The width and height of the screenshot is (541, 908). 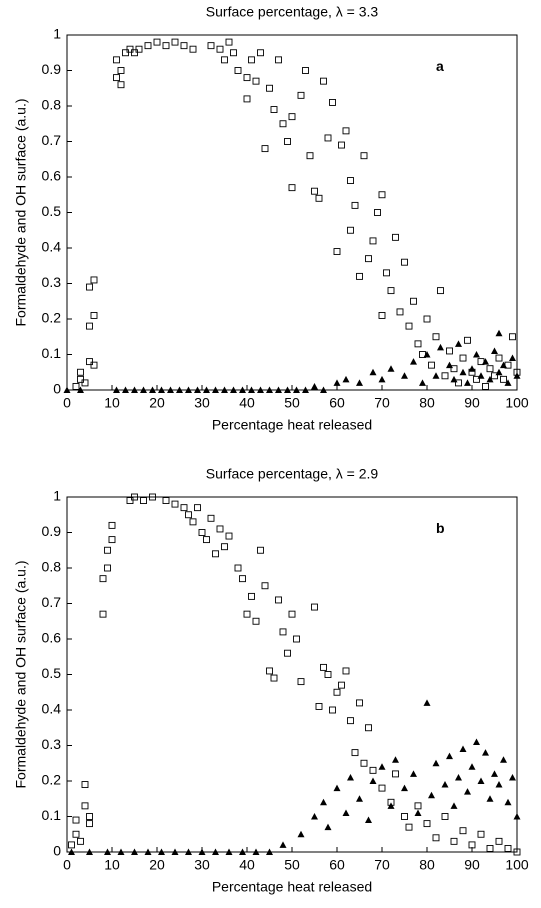 What do you see at coordinates (292, 474) in the screenshot?
I see `chart-title: Surface percentage, λ = 2.9` at bounding box center [292, 474].